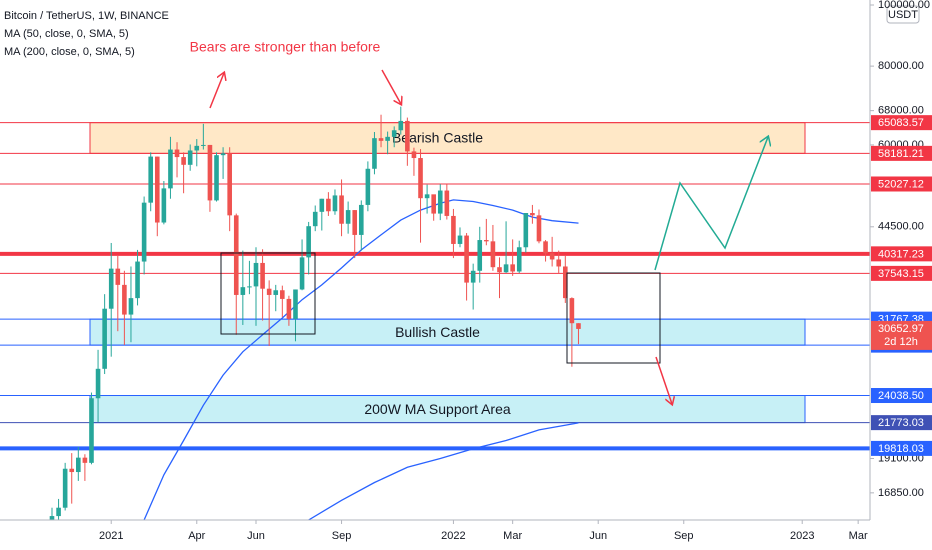 This screenshot has width=932, height=550. What do you see at coordinates (66, 34) in the screenshot?
I see `legend-entry: MA (50, close, 0, SMA, 5)` at bounding box center [66, 34].